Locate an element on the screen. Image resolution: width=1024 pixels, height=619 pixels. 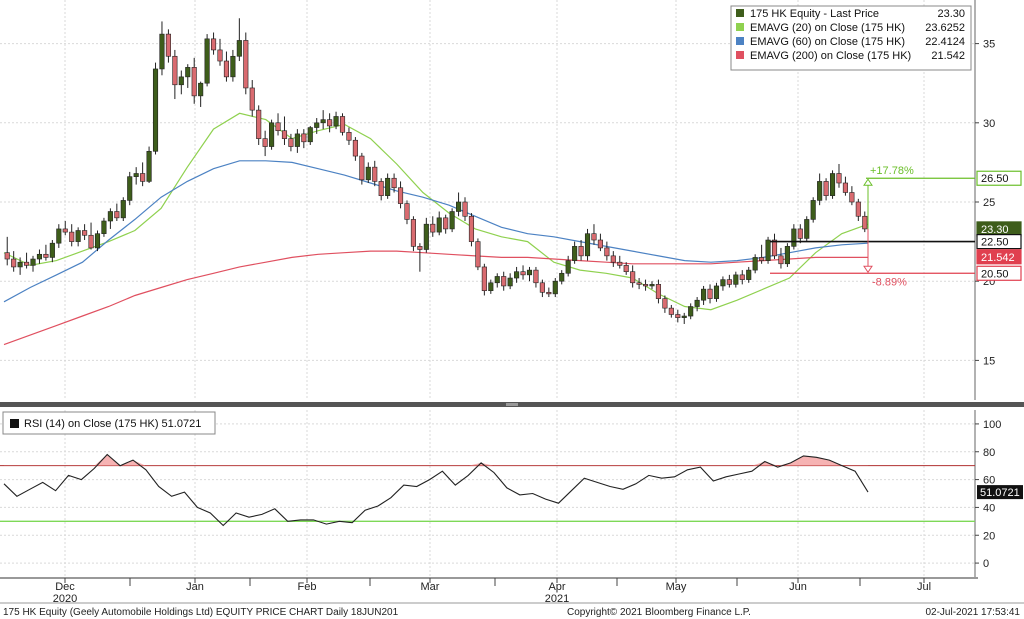
x-year-label: 2021 is located at coordinates (557, 599).